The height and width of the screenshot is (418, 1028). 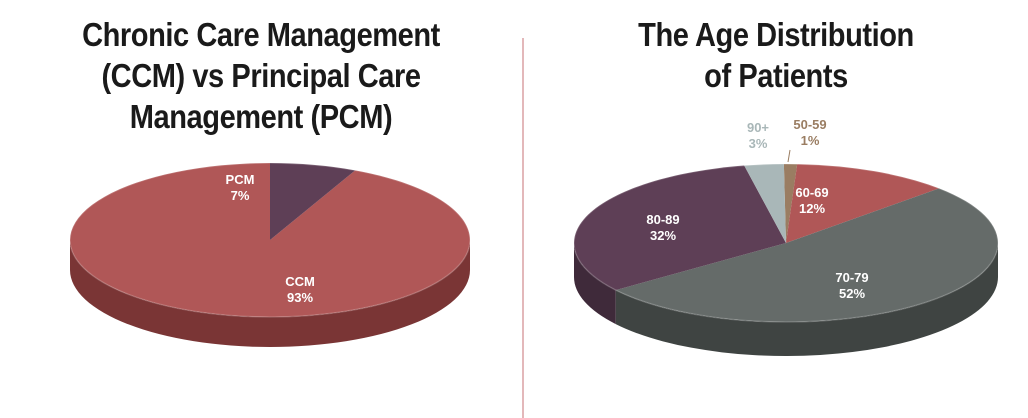 What do you see at coordinates (758, 127) in the screenshot?
I see `data-label-category: 90+` at bounding box center [758, 127].